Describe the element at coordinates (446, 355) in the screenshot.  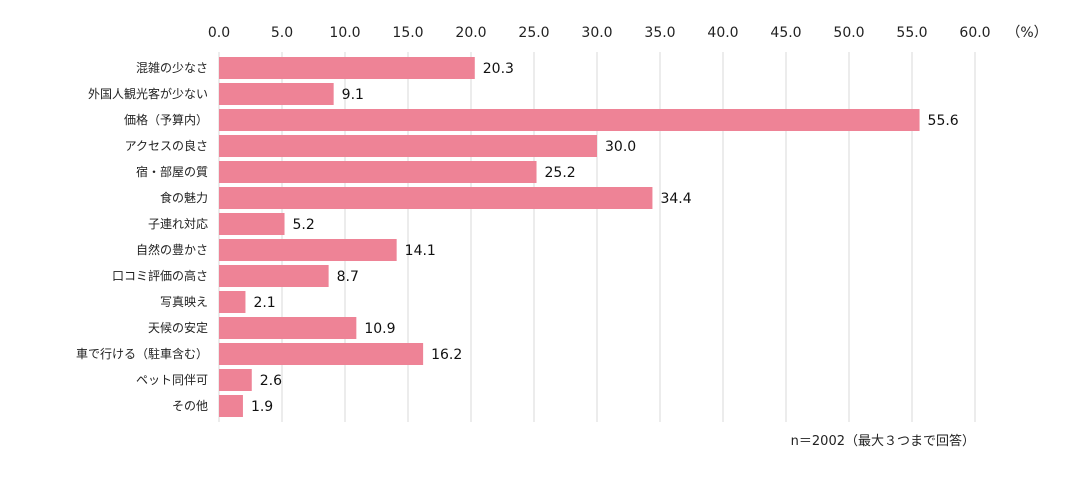
I see `value-label: 16.2` at that location.